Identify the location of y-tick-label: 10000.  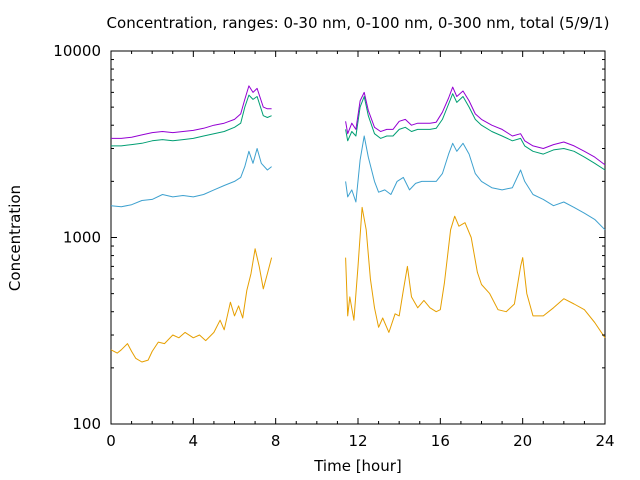
(77, 51).